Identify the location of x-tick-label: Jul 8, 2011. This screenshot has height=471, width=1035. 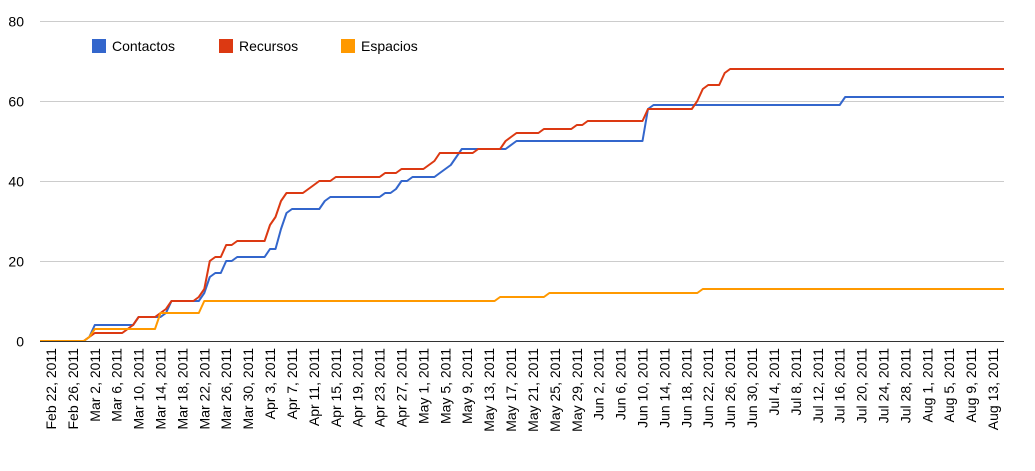
(796, 382).